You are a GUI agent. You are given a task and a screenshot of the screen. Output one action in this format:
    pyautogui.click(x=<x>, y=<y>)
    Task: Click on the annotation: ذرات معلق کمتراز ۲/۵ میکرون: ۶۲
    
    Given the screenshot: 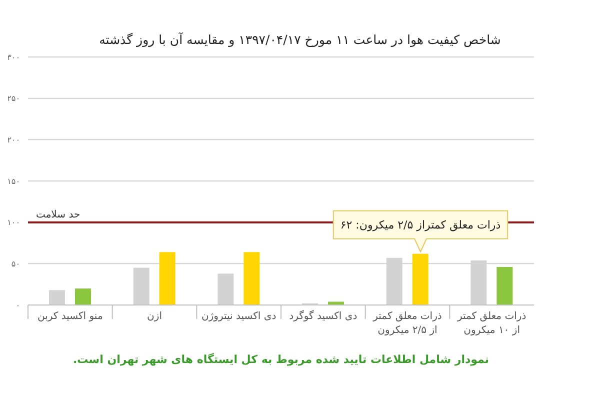 What is the action you would take?
    pyautogui.click(x=420, y=225)
    